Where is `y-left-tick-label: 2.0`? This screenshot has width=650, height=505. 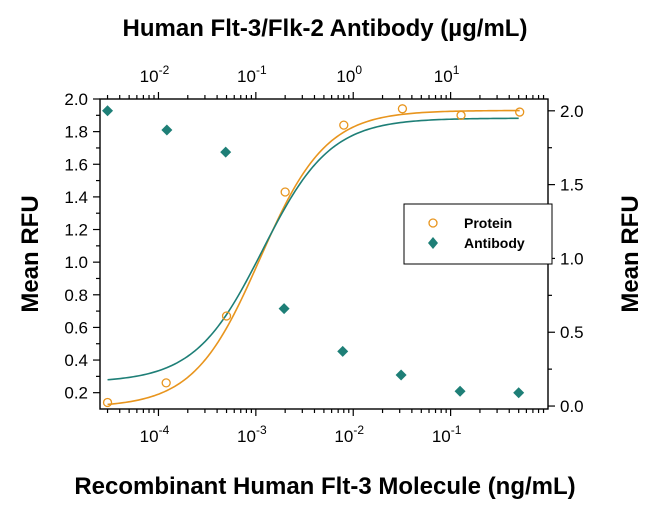
y-left-tick-label: 2.0 is located at coordinates (76, 99).